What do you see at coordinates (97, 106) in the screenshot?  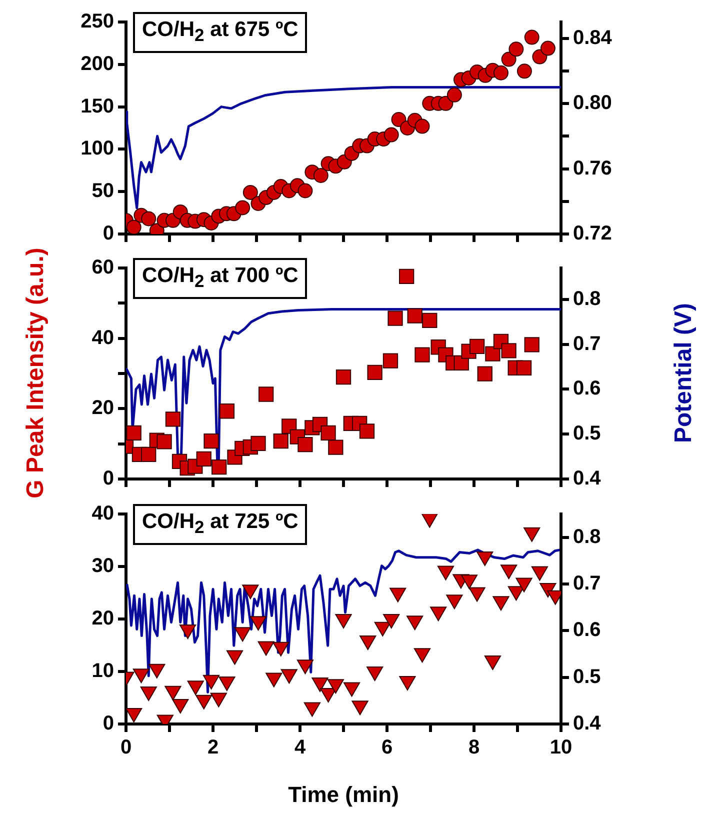 I see `y-tick-label: 150` at bounding box center [97, 106].